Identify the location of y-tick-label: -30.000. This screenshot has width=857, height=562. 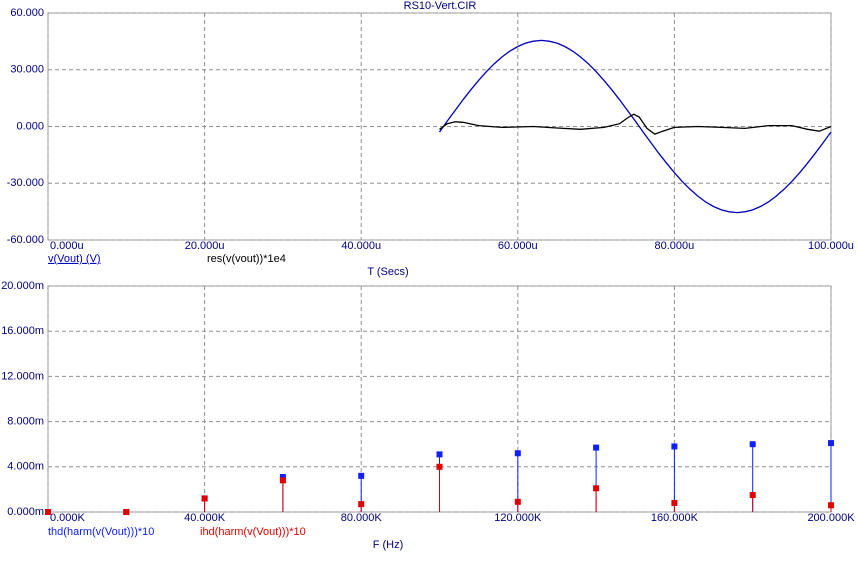
(25, 183).